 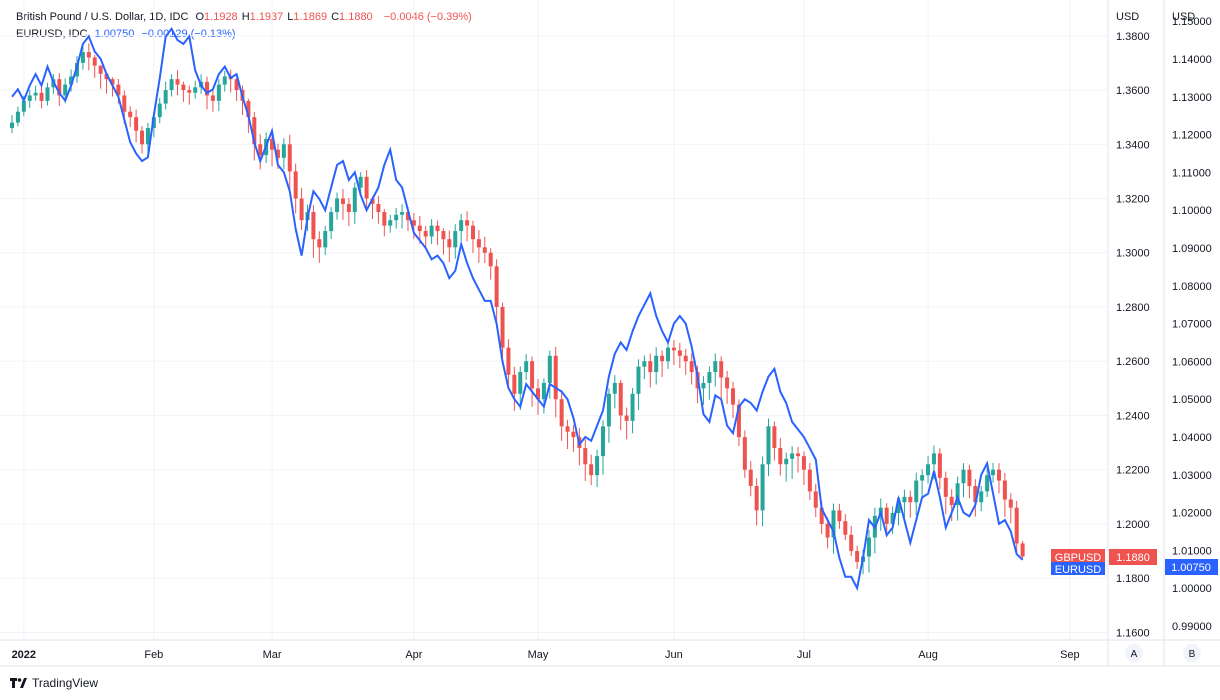 What do you see at coordinates (54, 683) in the screenshot?
I see `tradingview-logo: TradingView` at bounding box center [54, 683].